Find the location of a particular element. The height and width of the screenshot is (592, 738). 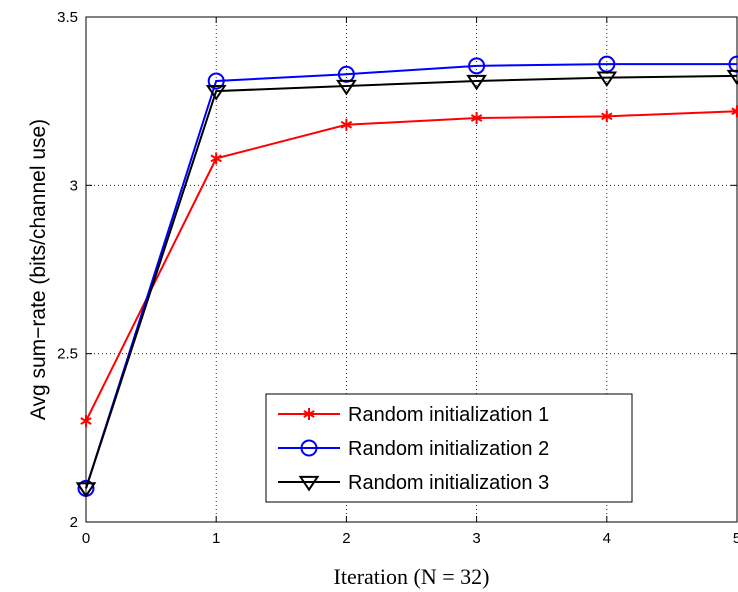

x-tick-label: 4 is located at coordinates (607, 538).